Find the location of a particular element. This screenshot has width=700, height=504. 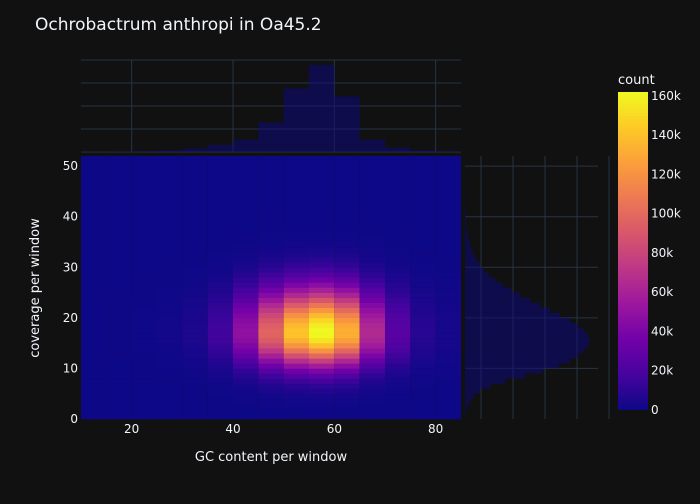

marginal-x-bar is located at coordinates (194, 150).